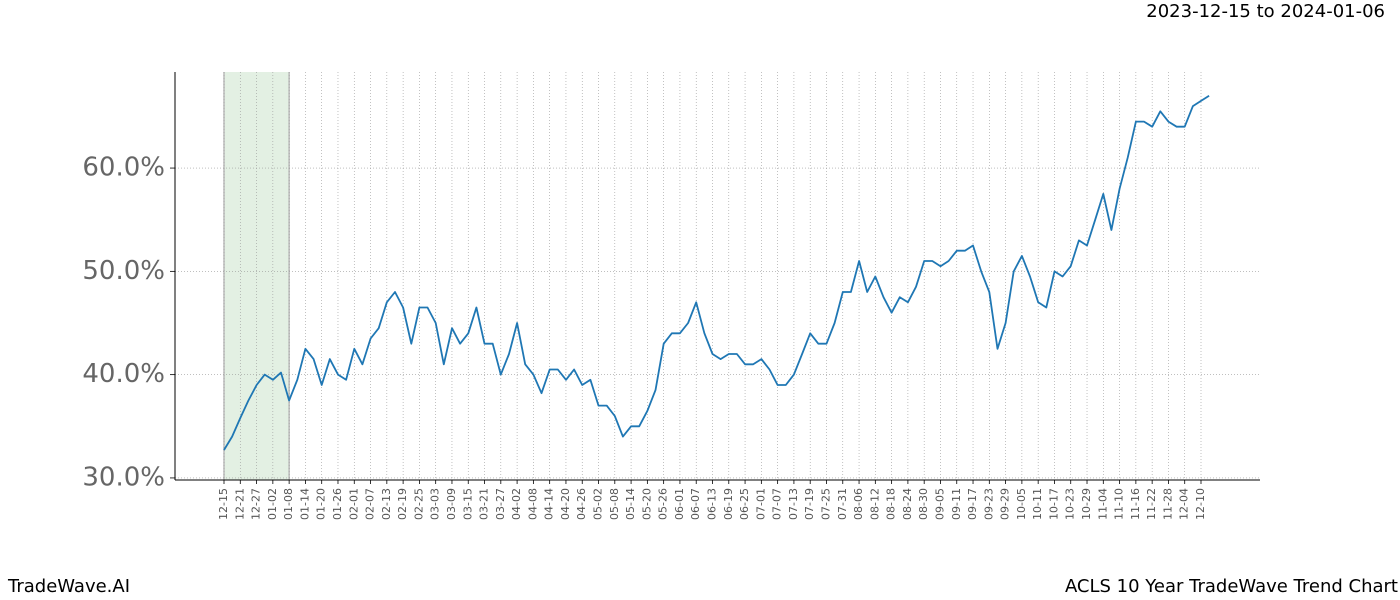 The image size is (1400, 600). Describe the element at coordinates (1102, 504) in the screenshot. I see `x-tick-label: 11-04` at that location.